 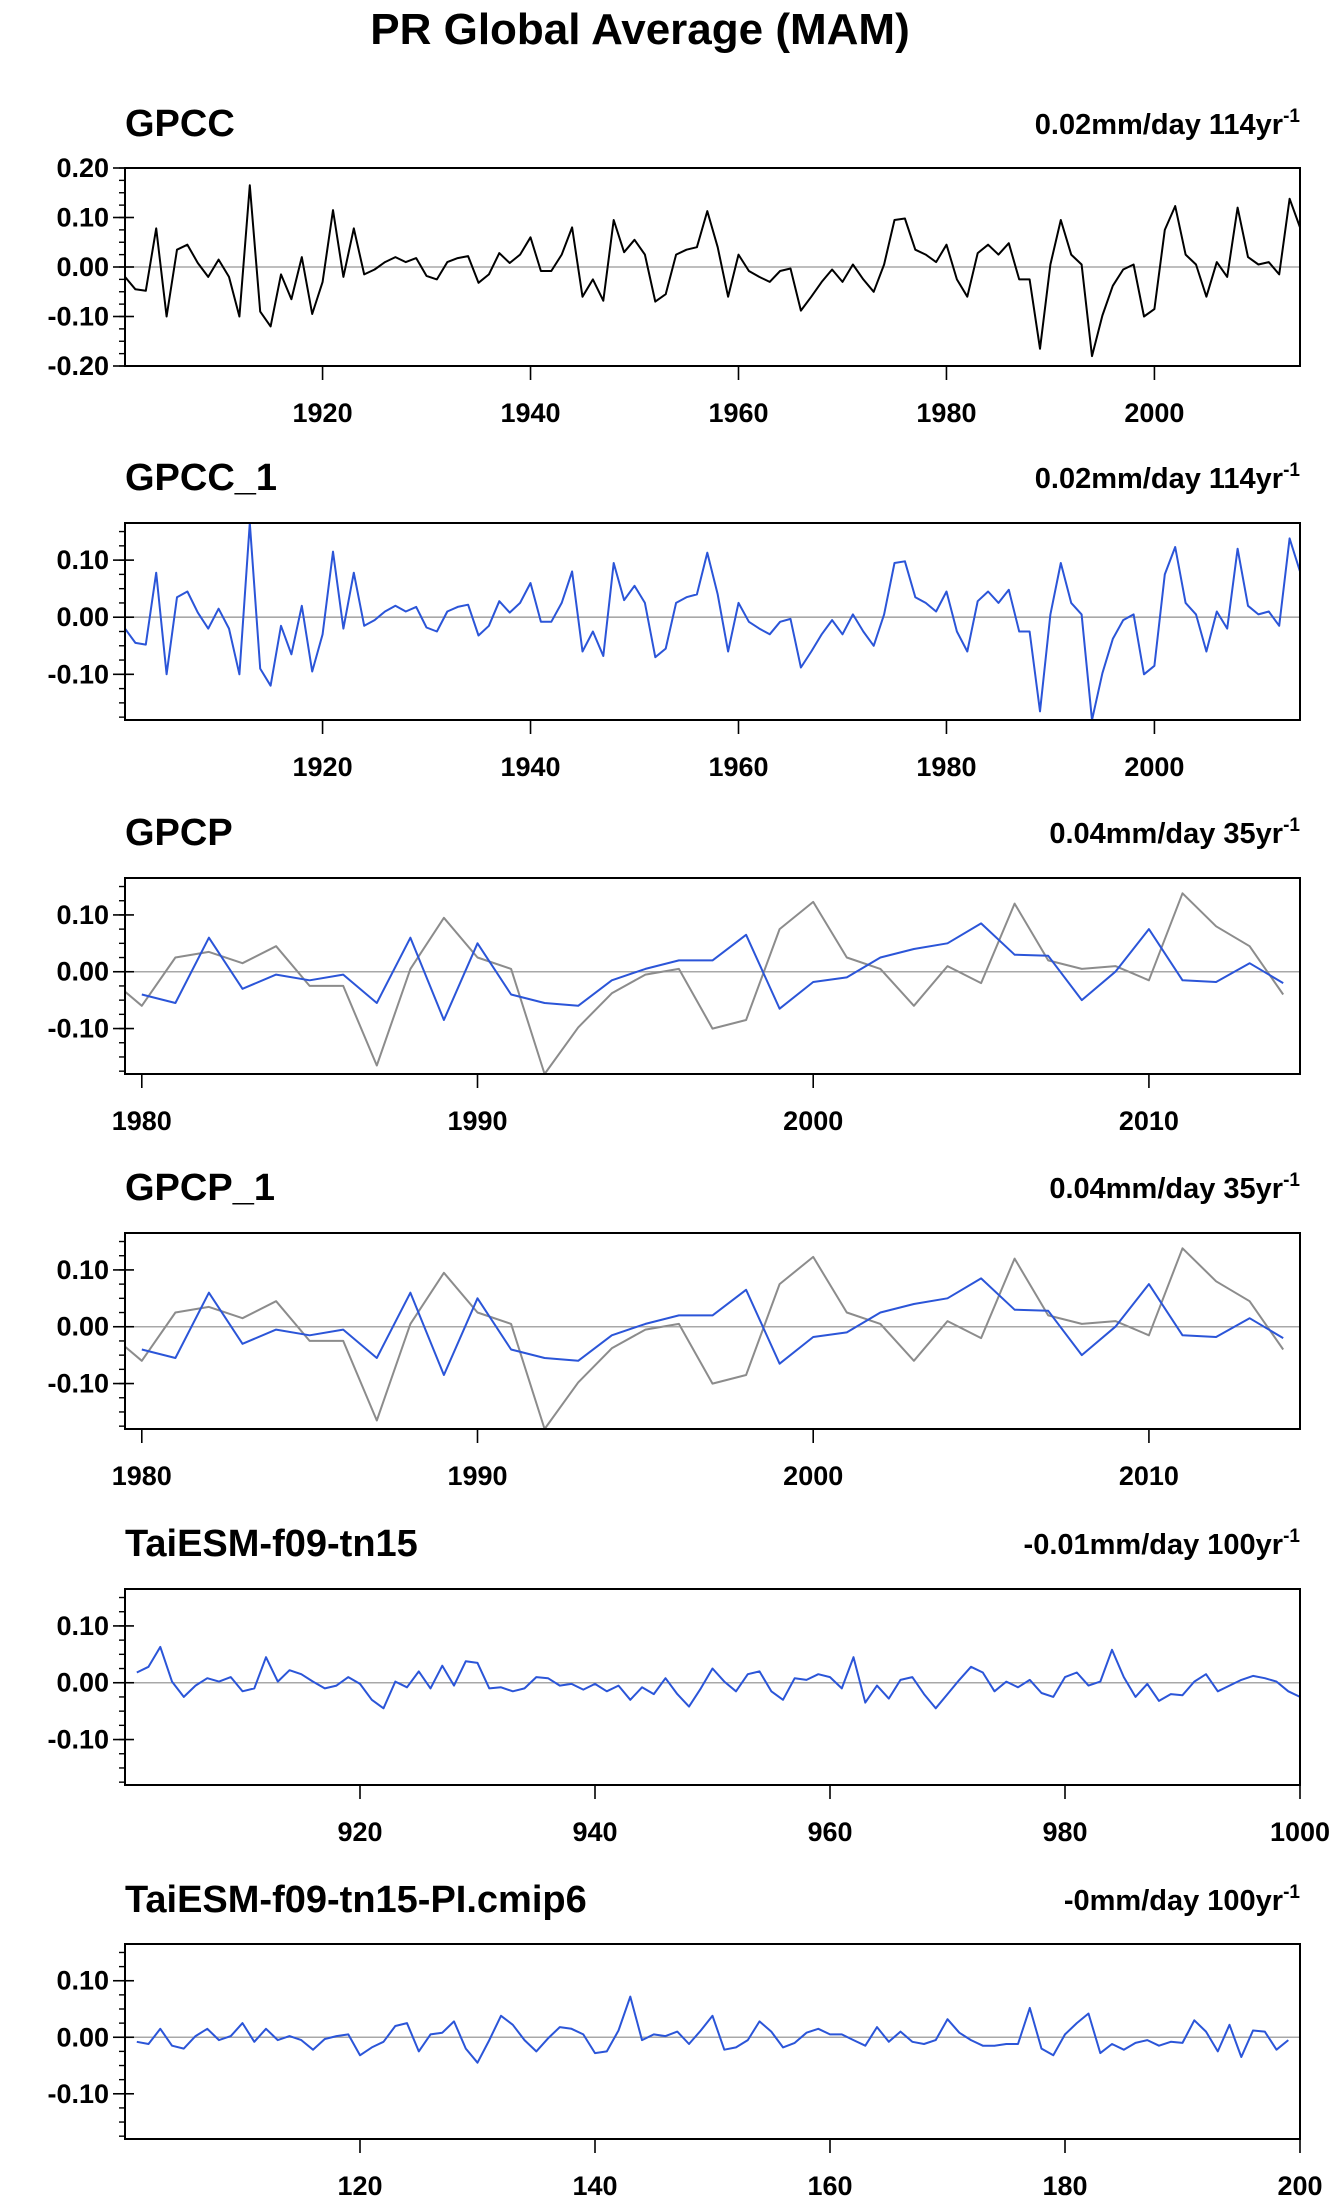 I want to click on x-tick-label: 180, so click(x=1064, y=2186).